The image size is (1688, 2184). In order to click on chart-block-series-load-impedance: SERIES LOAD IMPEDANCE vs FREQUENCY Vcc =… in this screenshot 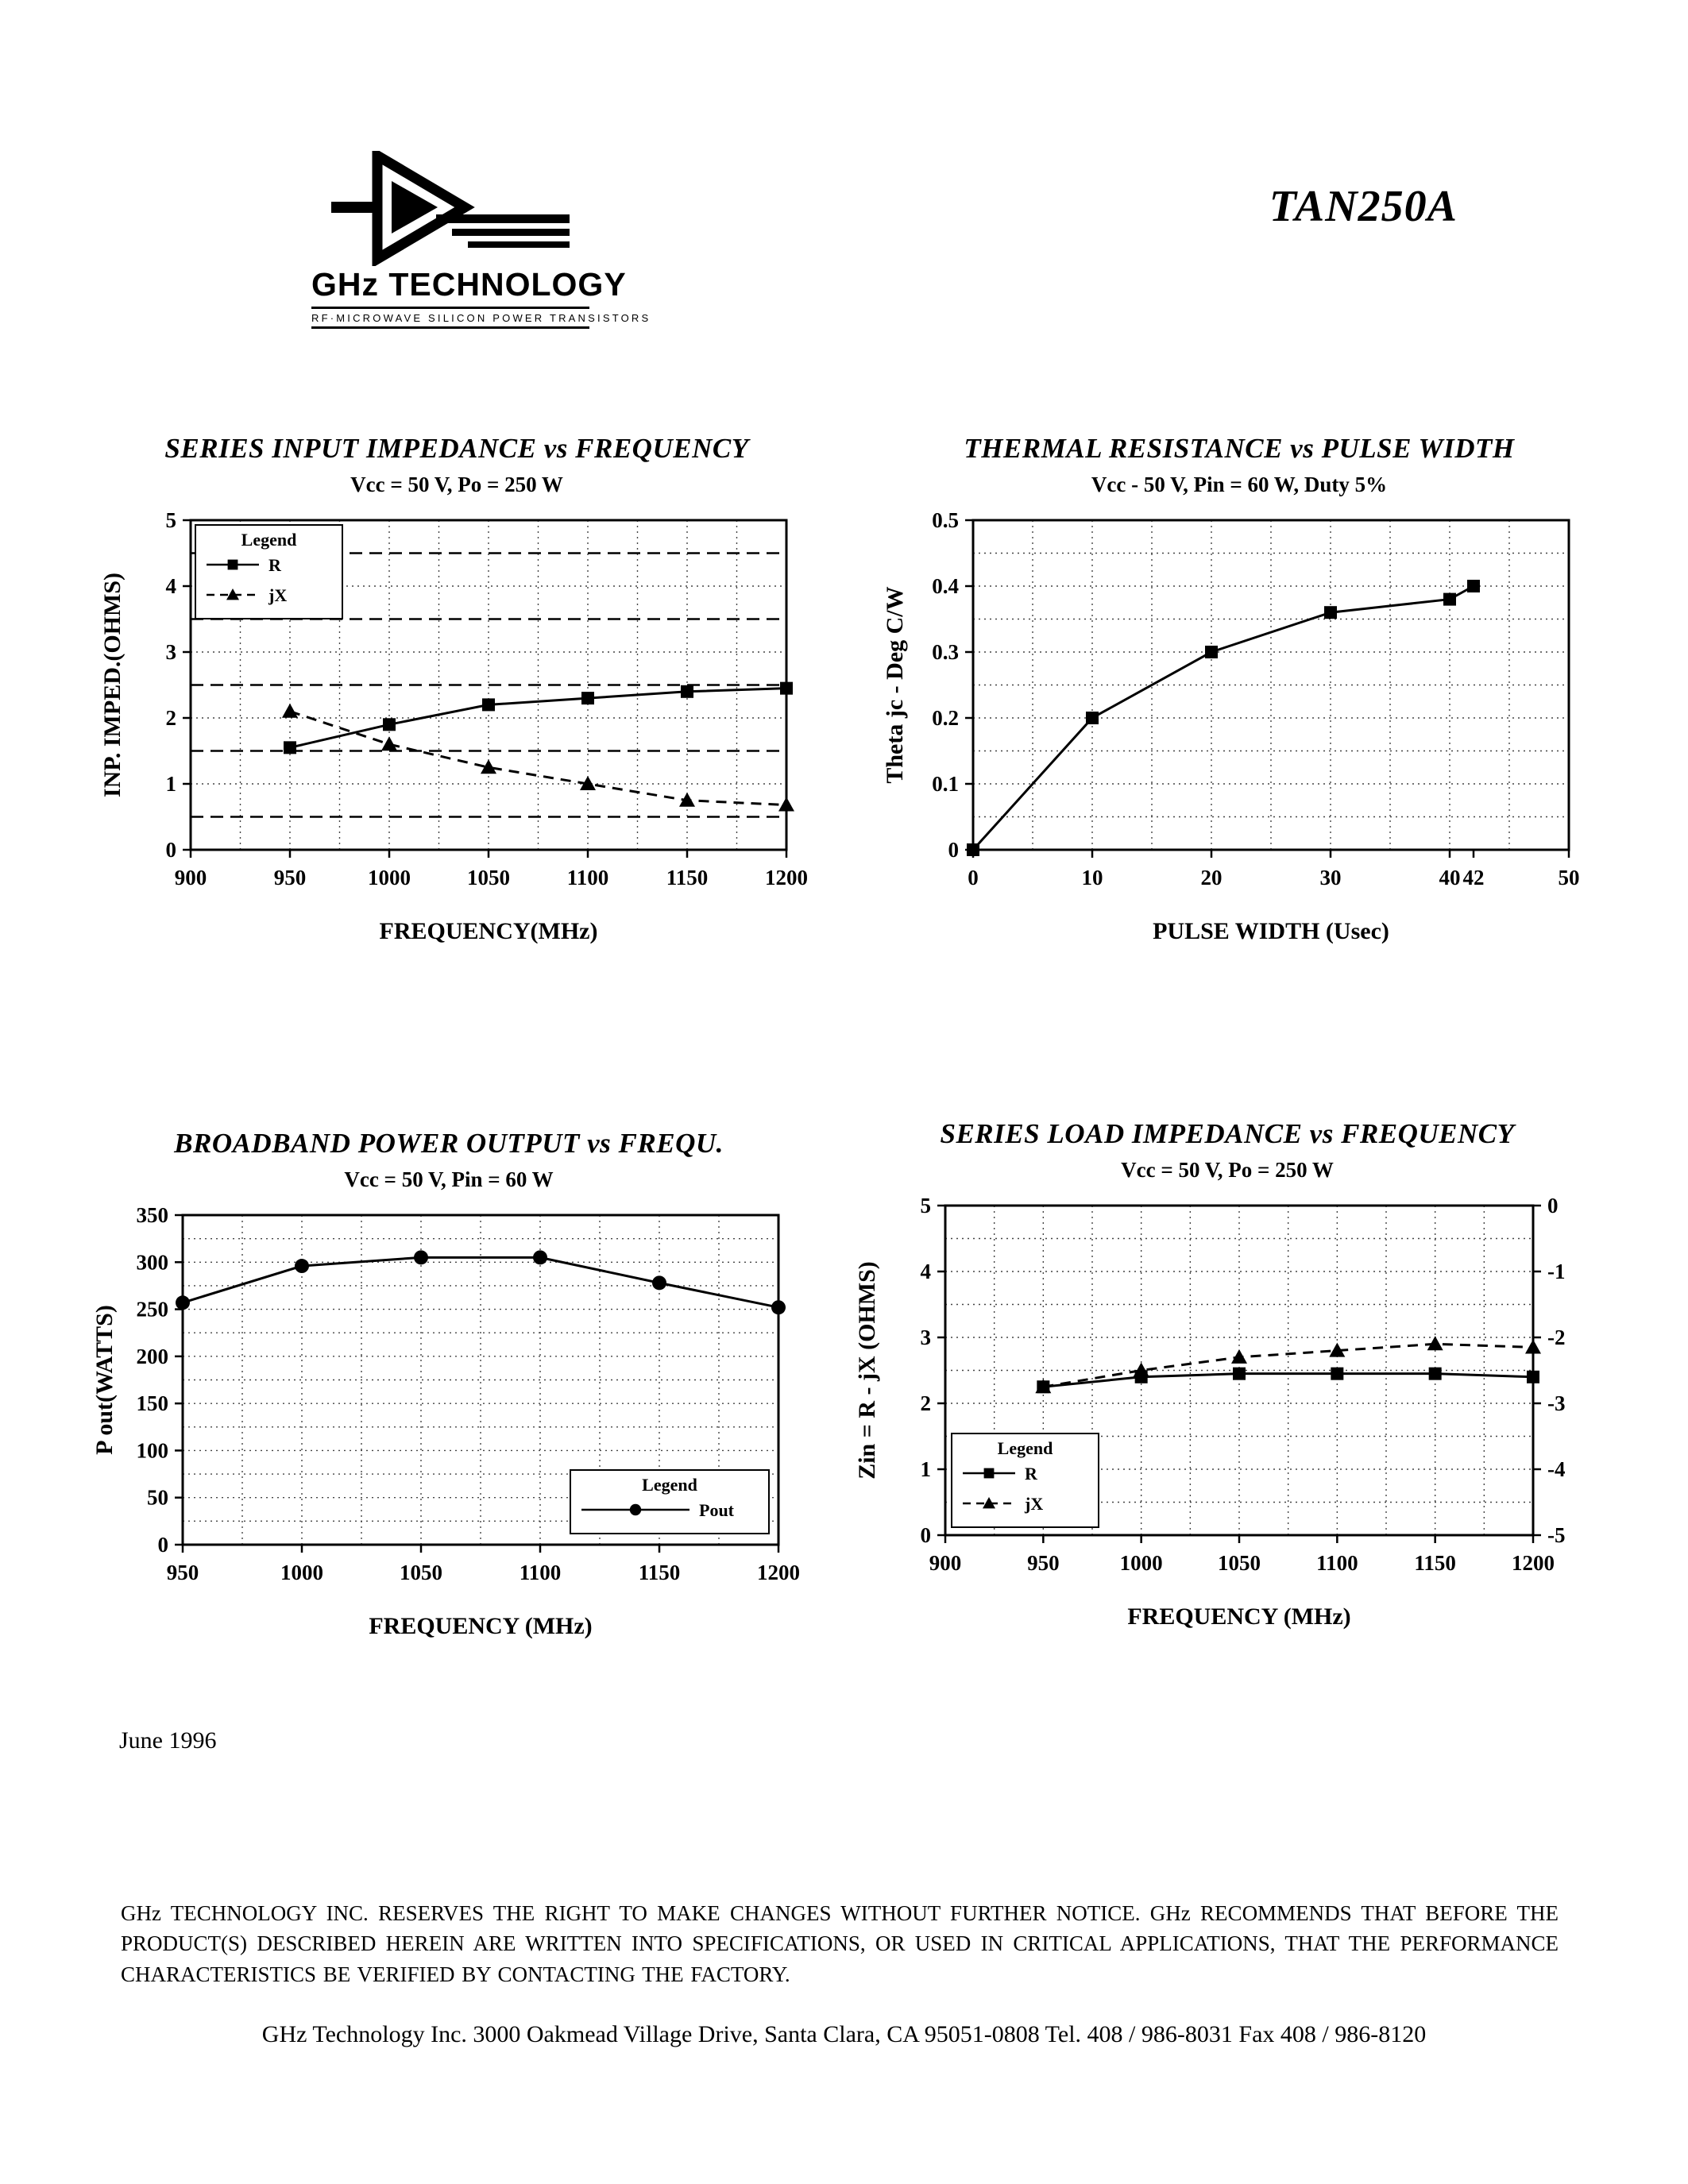, I will do `click(1228, 1384)`.